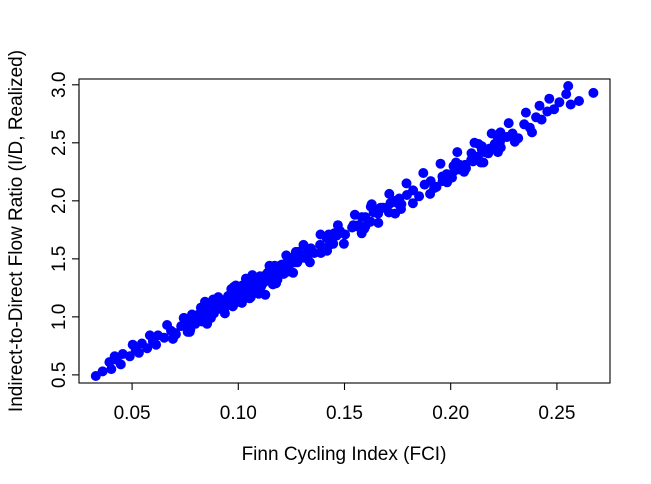  I want to click on y-tick-label: 2.0, so click(59, 201).